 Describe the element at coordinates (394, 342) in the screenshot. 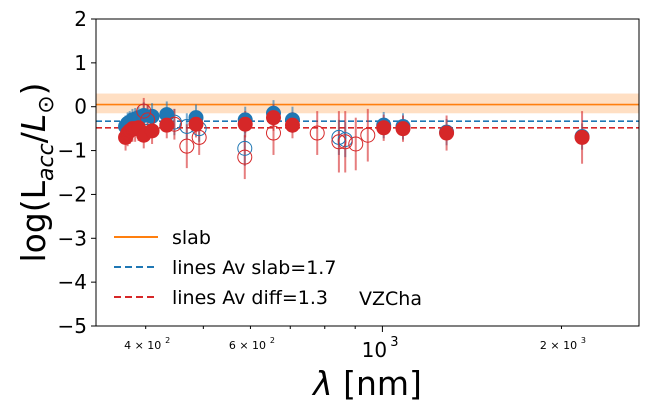

I see `x-tick-label-exponent: 3` at that location.